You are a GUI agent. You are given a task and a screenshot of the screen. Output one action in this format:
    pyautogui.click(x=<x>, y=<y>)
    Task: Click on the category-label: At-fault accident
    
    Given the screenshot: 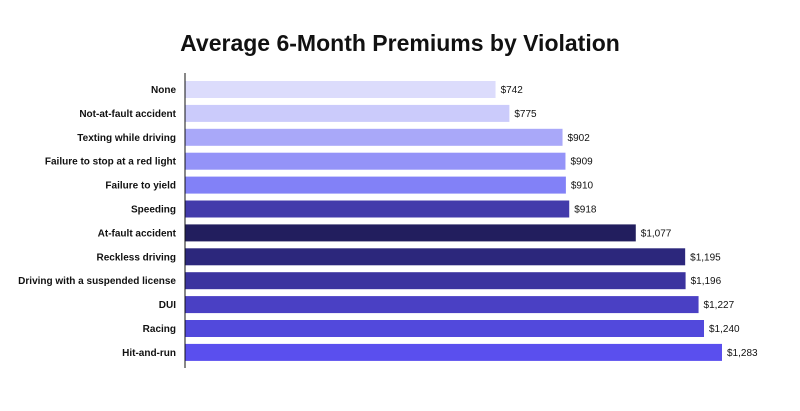 What is the action you would take?
    pyautogui.click(x=137, y=233)
    